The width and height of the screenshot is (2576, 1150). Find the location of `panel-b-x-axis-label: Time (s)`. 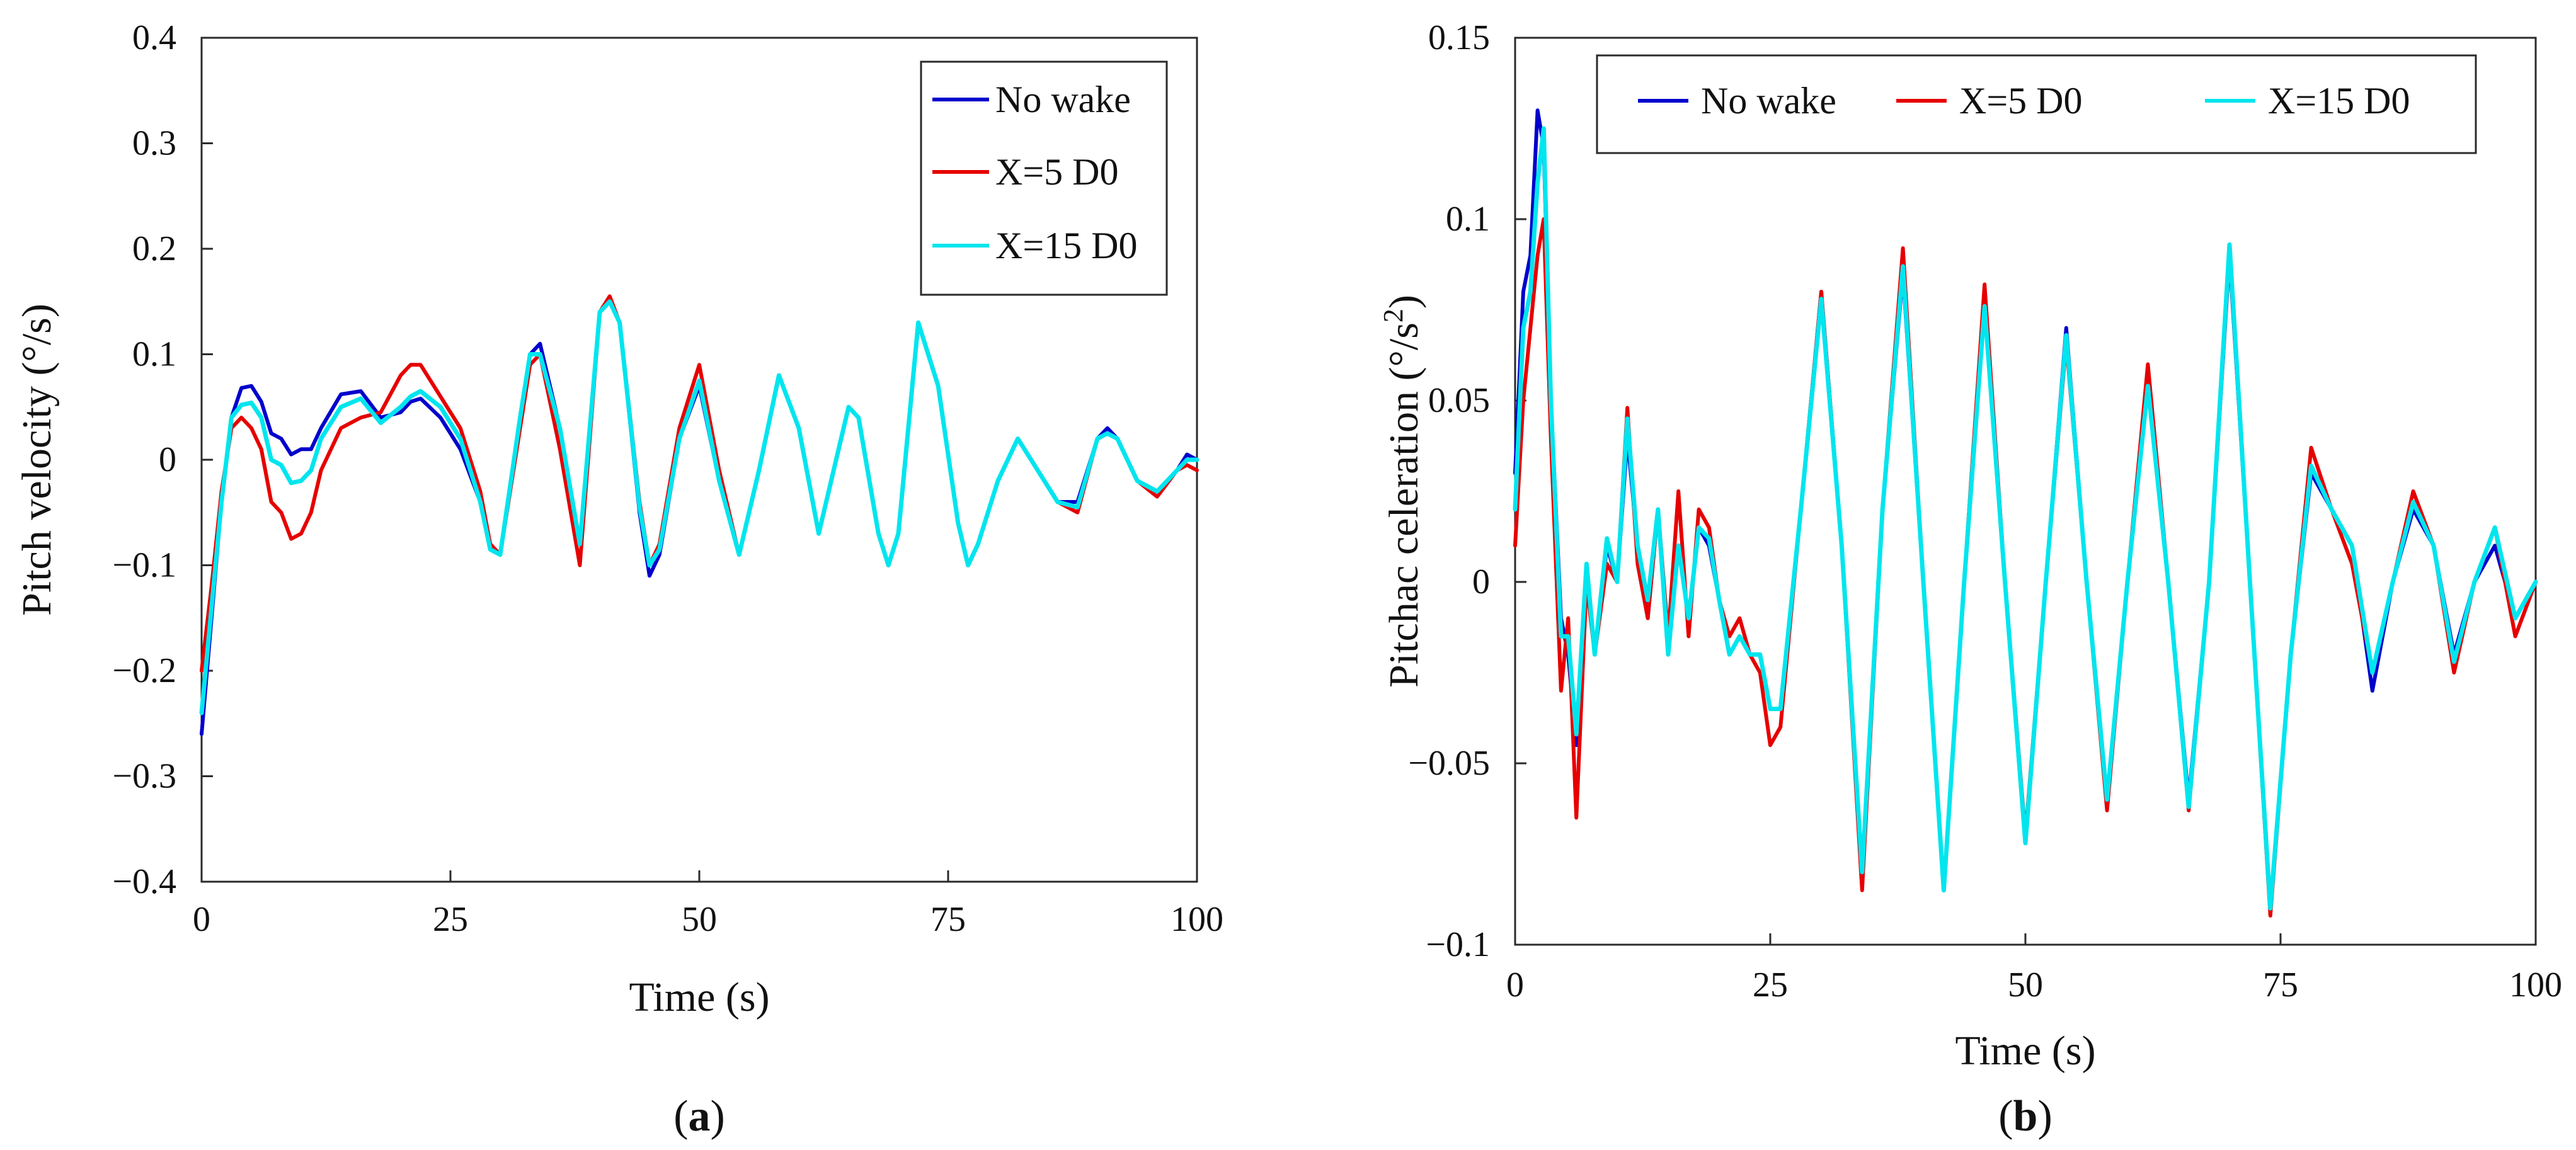

panel-b-x-axis-label: Time (s) is located at coordinates (2025, 1051).